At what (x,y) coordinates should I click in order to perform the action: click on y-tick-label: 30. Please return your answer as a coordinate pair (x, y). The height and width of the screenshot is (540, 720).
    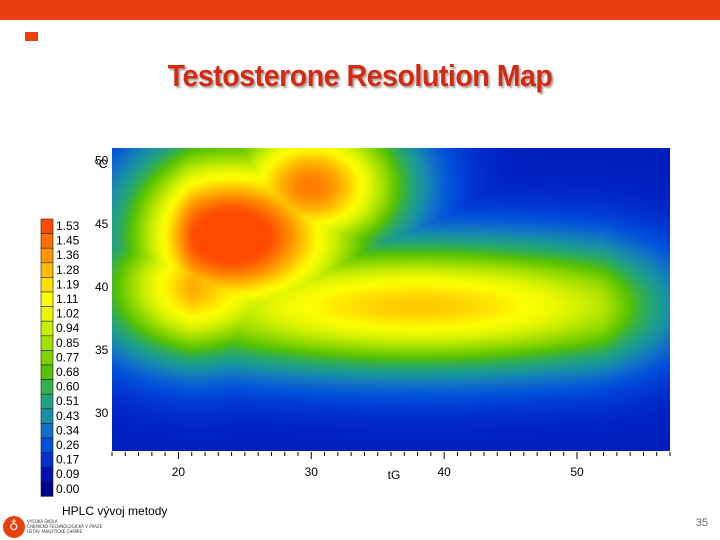
    Looking at the image, I should click on (102, 413).